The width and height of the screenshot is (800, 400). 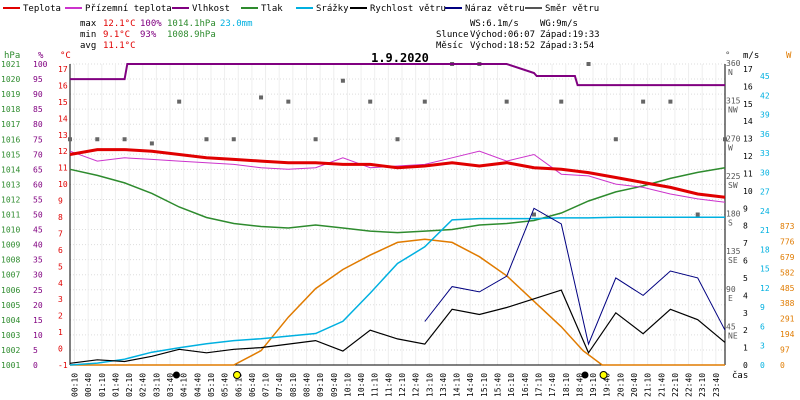 What do you see at coordinates (41, 56) in the screenshot?
I see `pct-axis-label: %` at bounding box center [41, 56].